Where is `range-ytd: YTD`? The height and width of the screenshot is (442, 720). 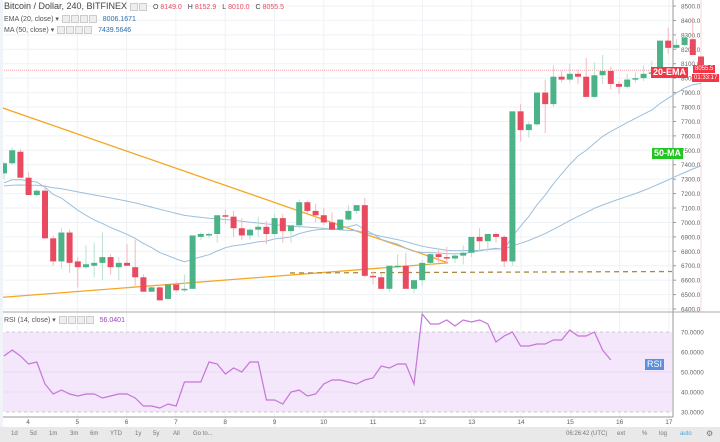 range-ytd: YTD is located at coordinates (116, 434).